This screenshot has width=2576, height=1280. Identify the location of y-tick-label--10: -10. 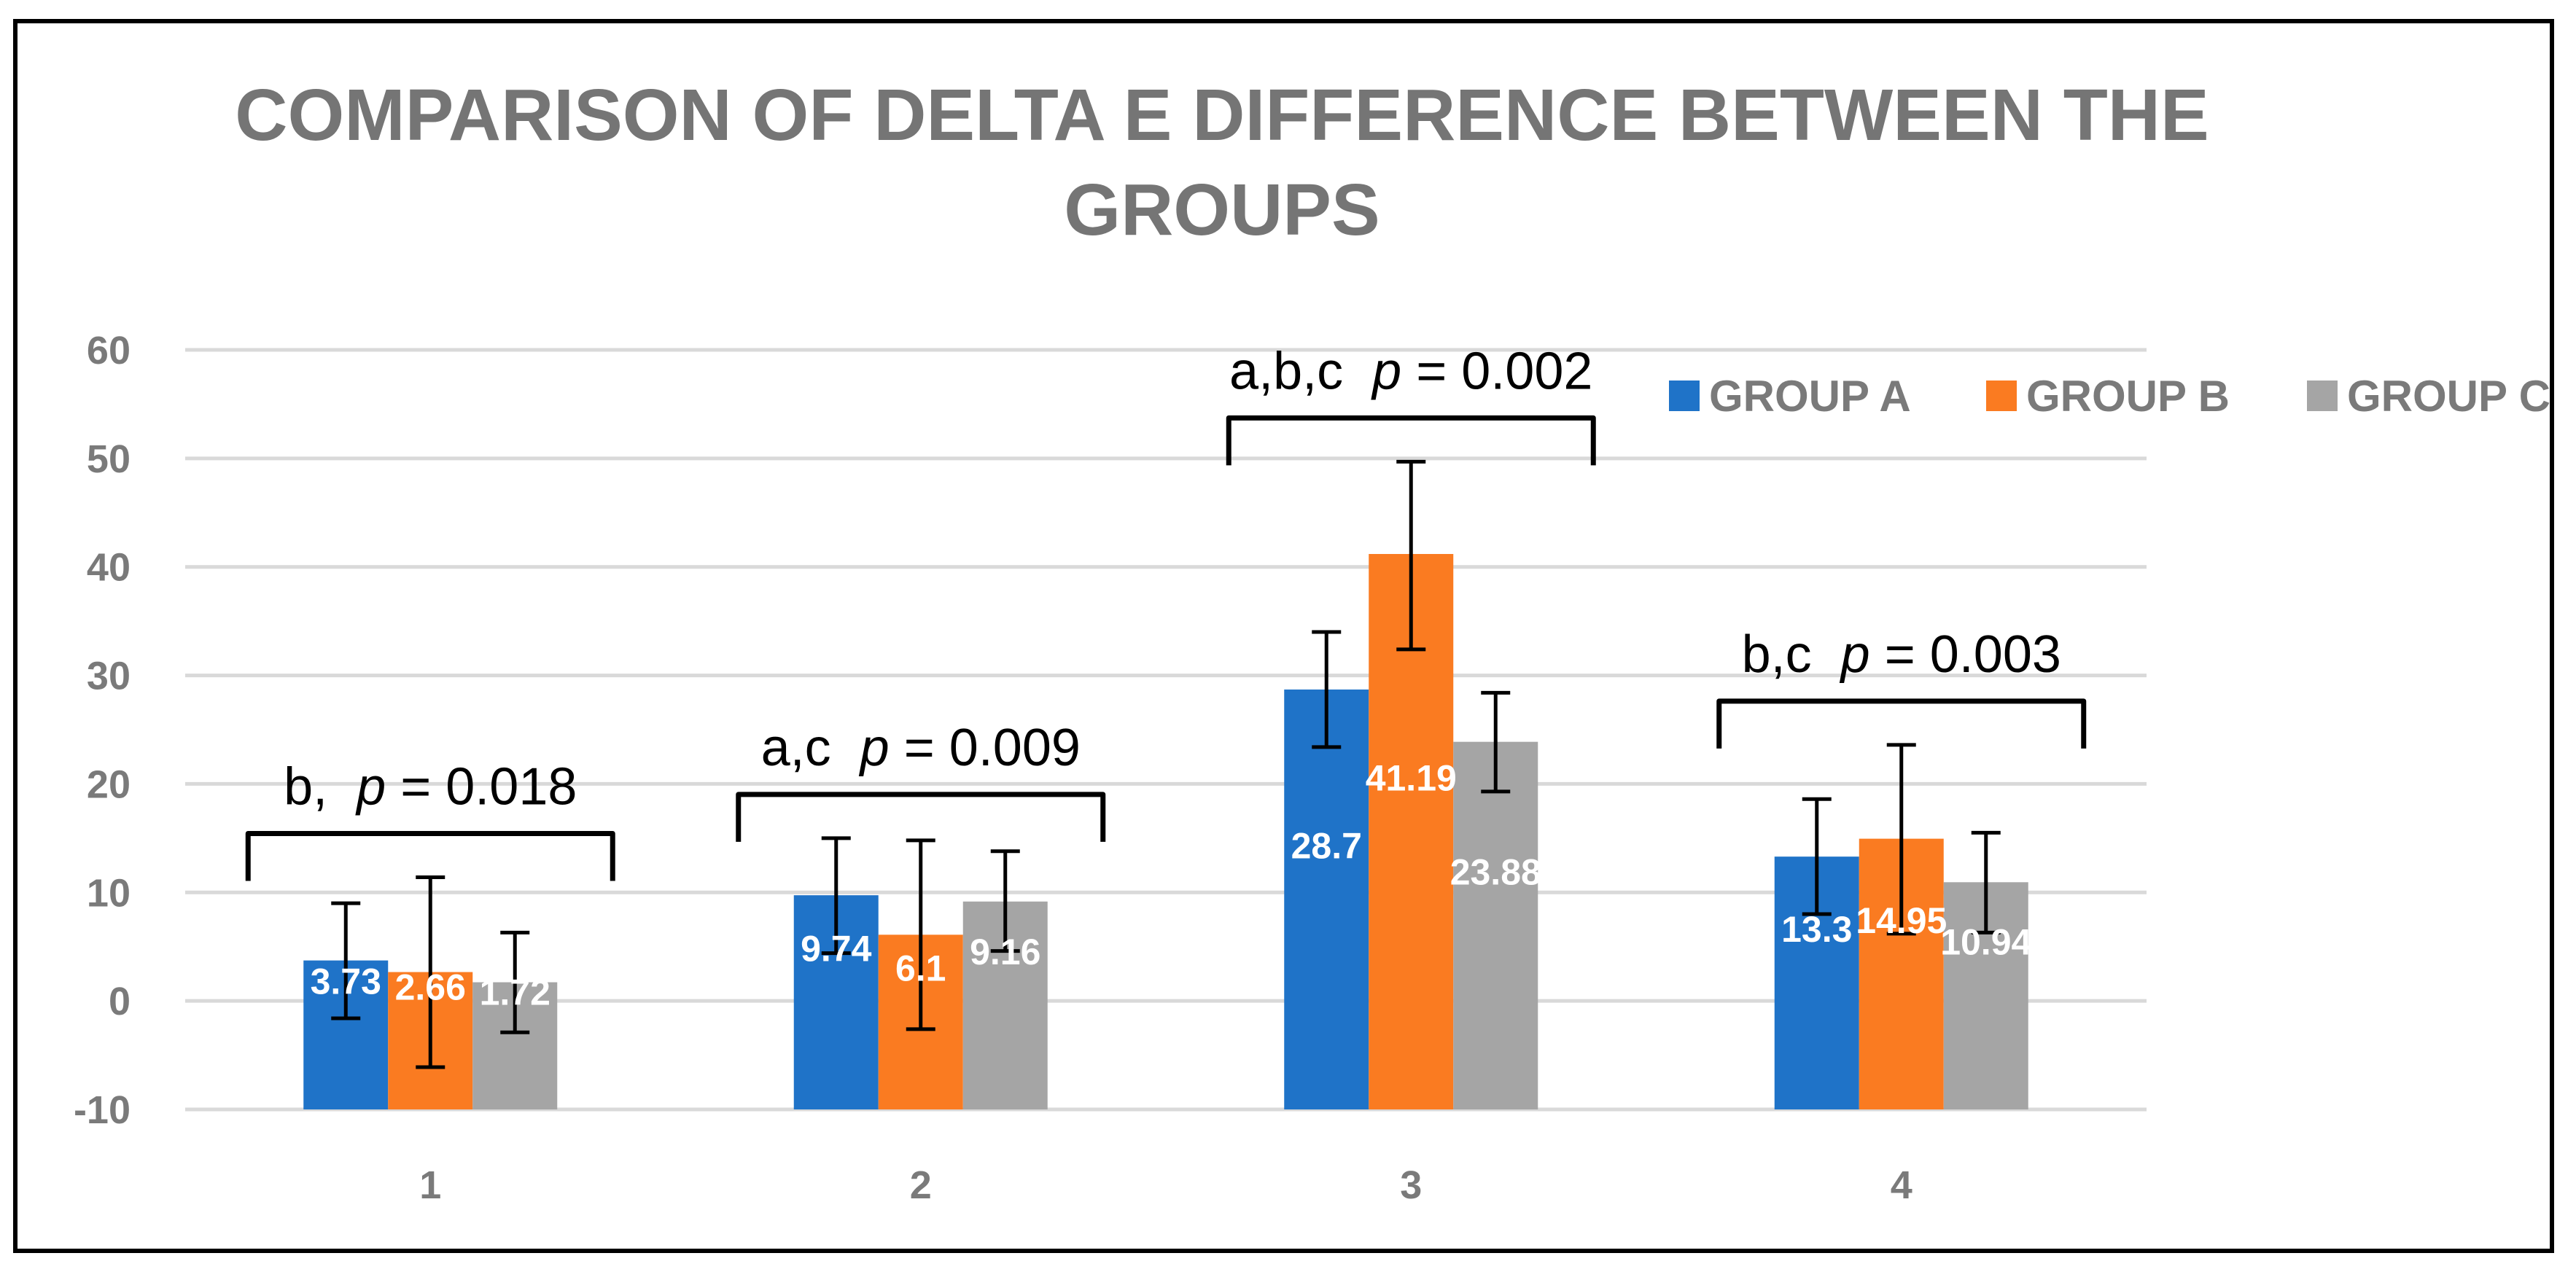
(102, 1110).